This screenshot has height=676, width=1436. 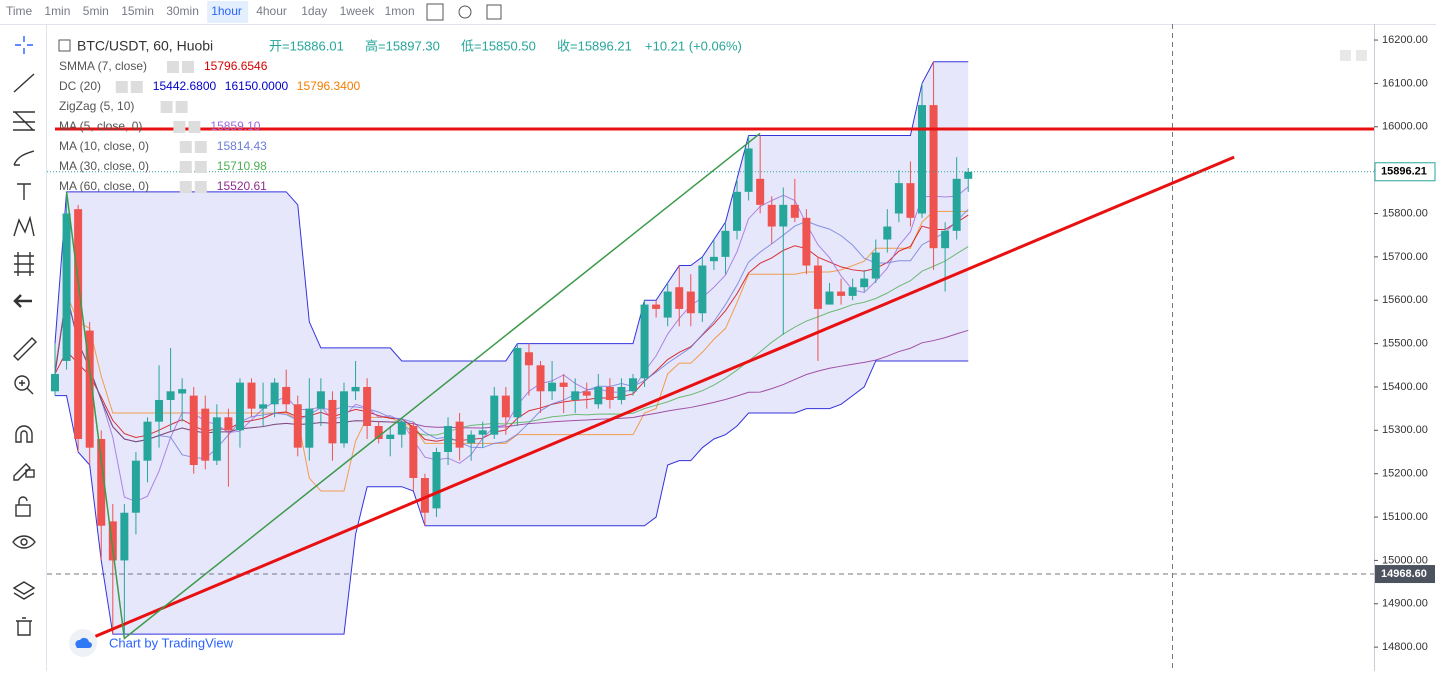 I want to click on timeframe-button: 30min, so click(x=182, y=11).